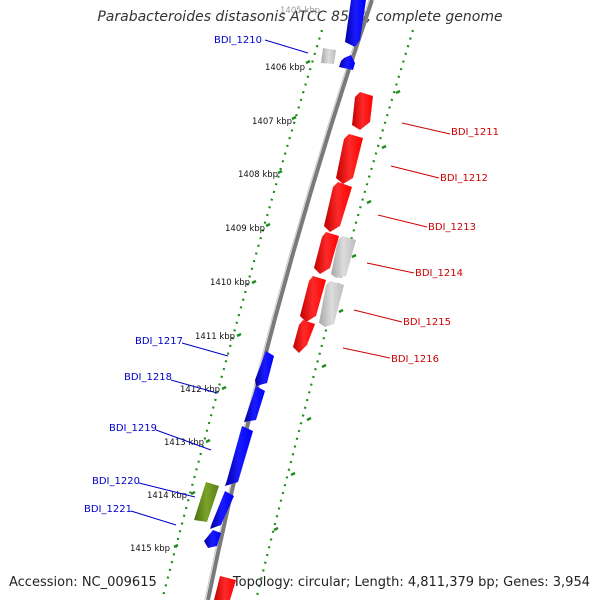 Image resolution: width=600 pixels, height=600 pixels. Describe the element at coordinates (452, 227) in the screenshot. I see `gene-label: BDI_1213` at that location.